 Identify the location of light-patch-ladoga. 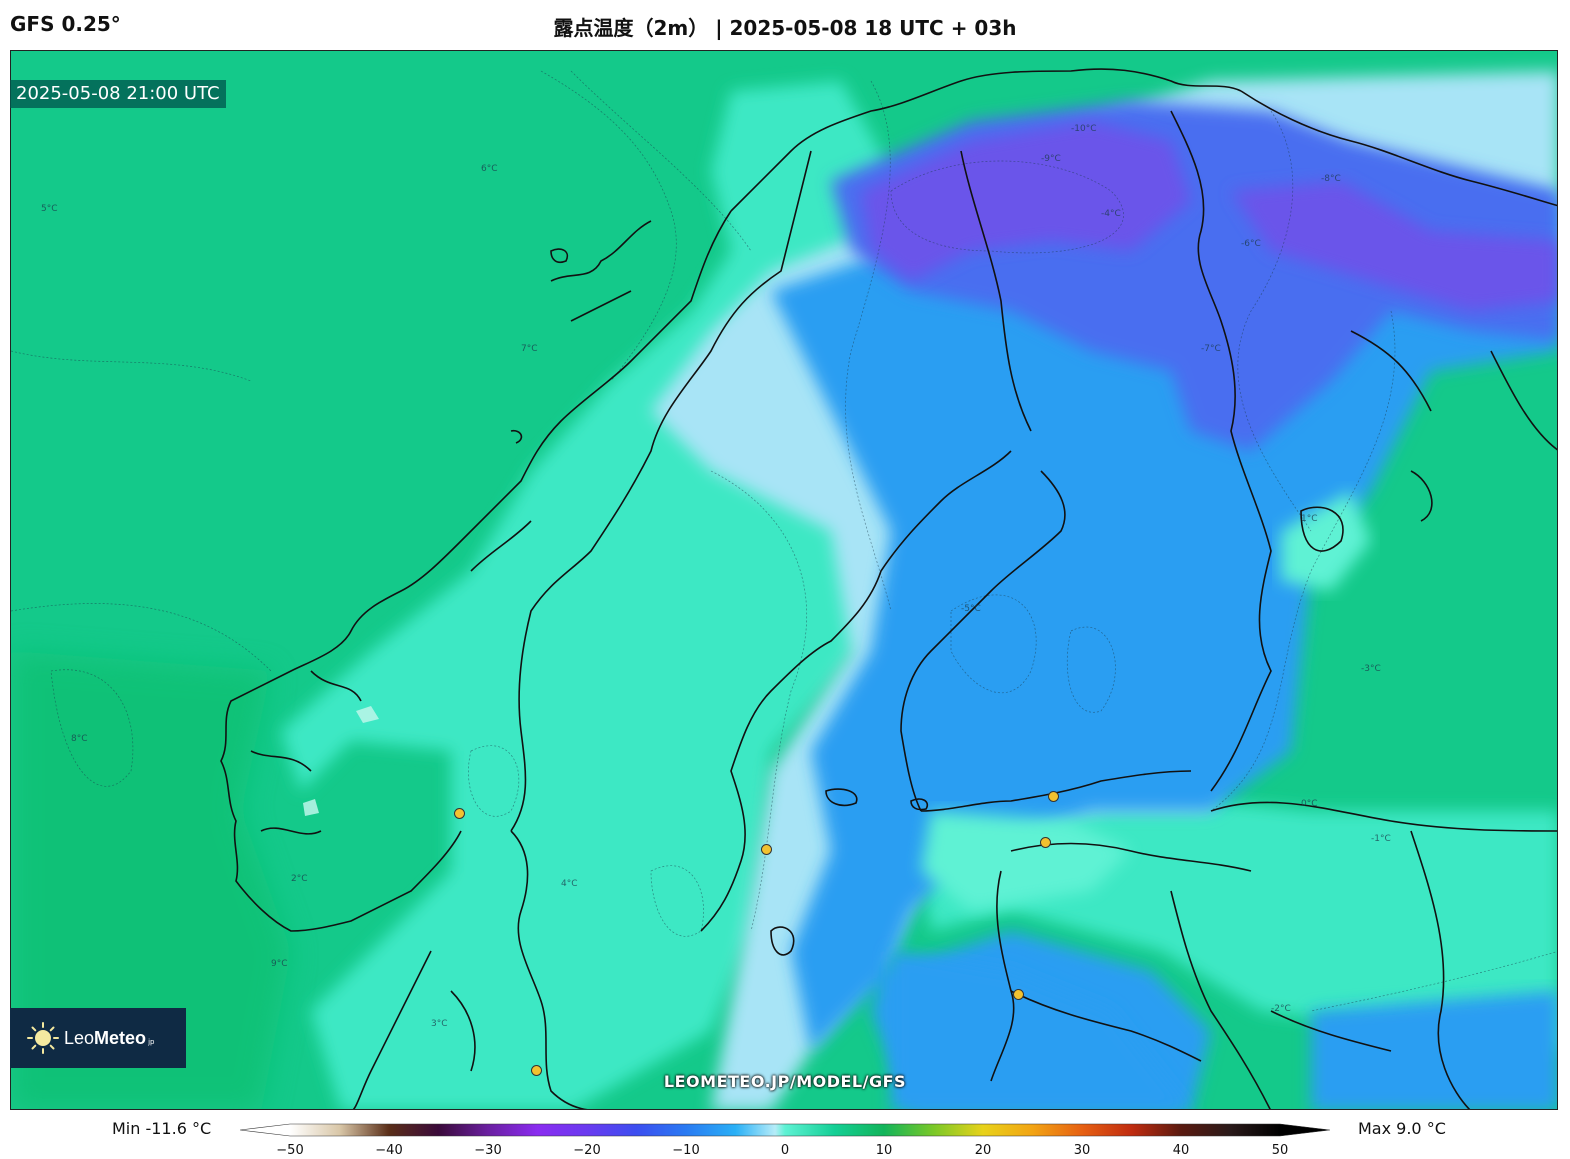
(1326, 541).